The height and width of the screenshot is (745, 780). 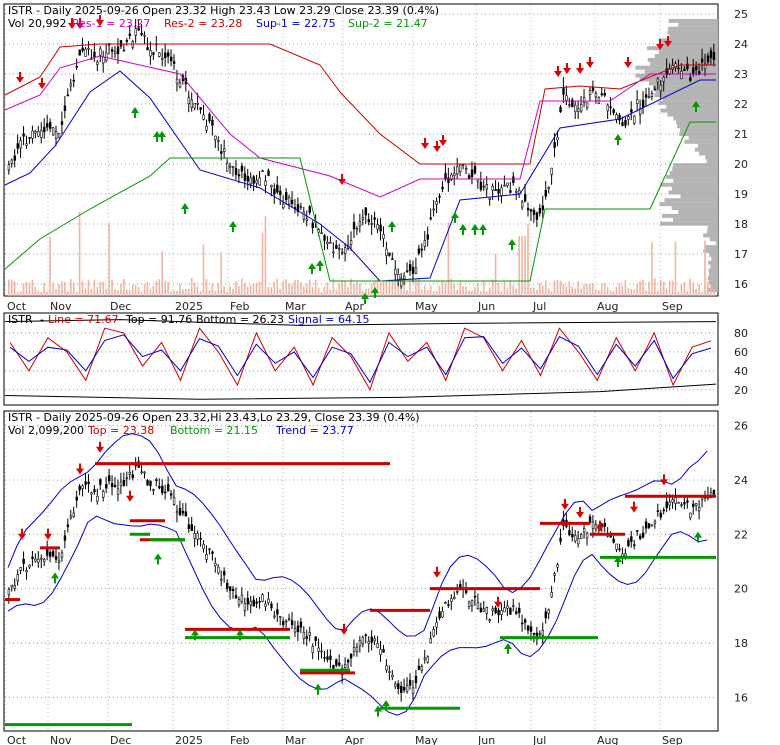 I want to click on trend-x-tick-label: Feb, so click(x=239, y=739).